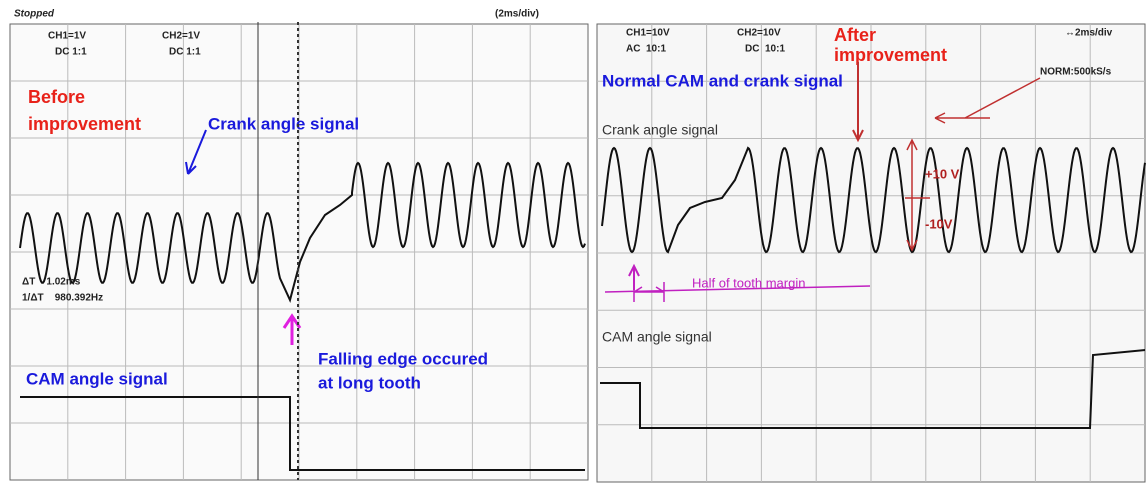  What do you see at coordinates (1076, 72) in the screenshot?
I see `sample-rate: NORM:500kS/s` at bounding box center [1076, 72].